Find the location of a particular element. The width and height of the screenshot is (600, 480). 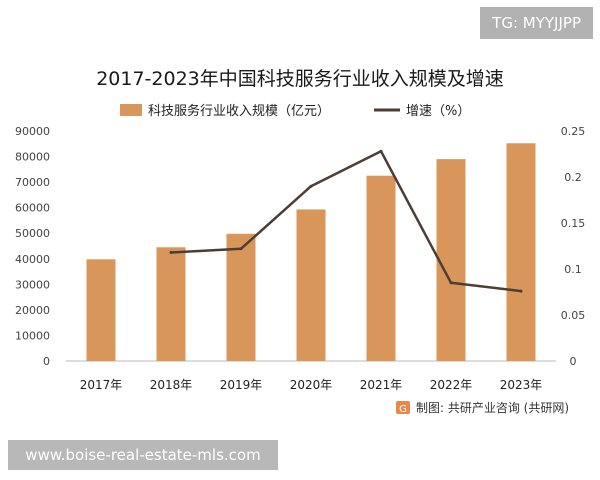

left-tick-label: 80000 is located at coordinates (32, 157).